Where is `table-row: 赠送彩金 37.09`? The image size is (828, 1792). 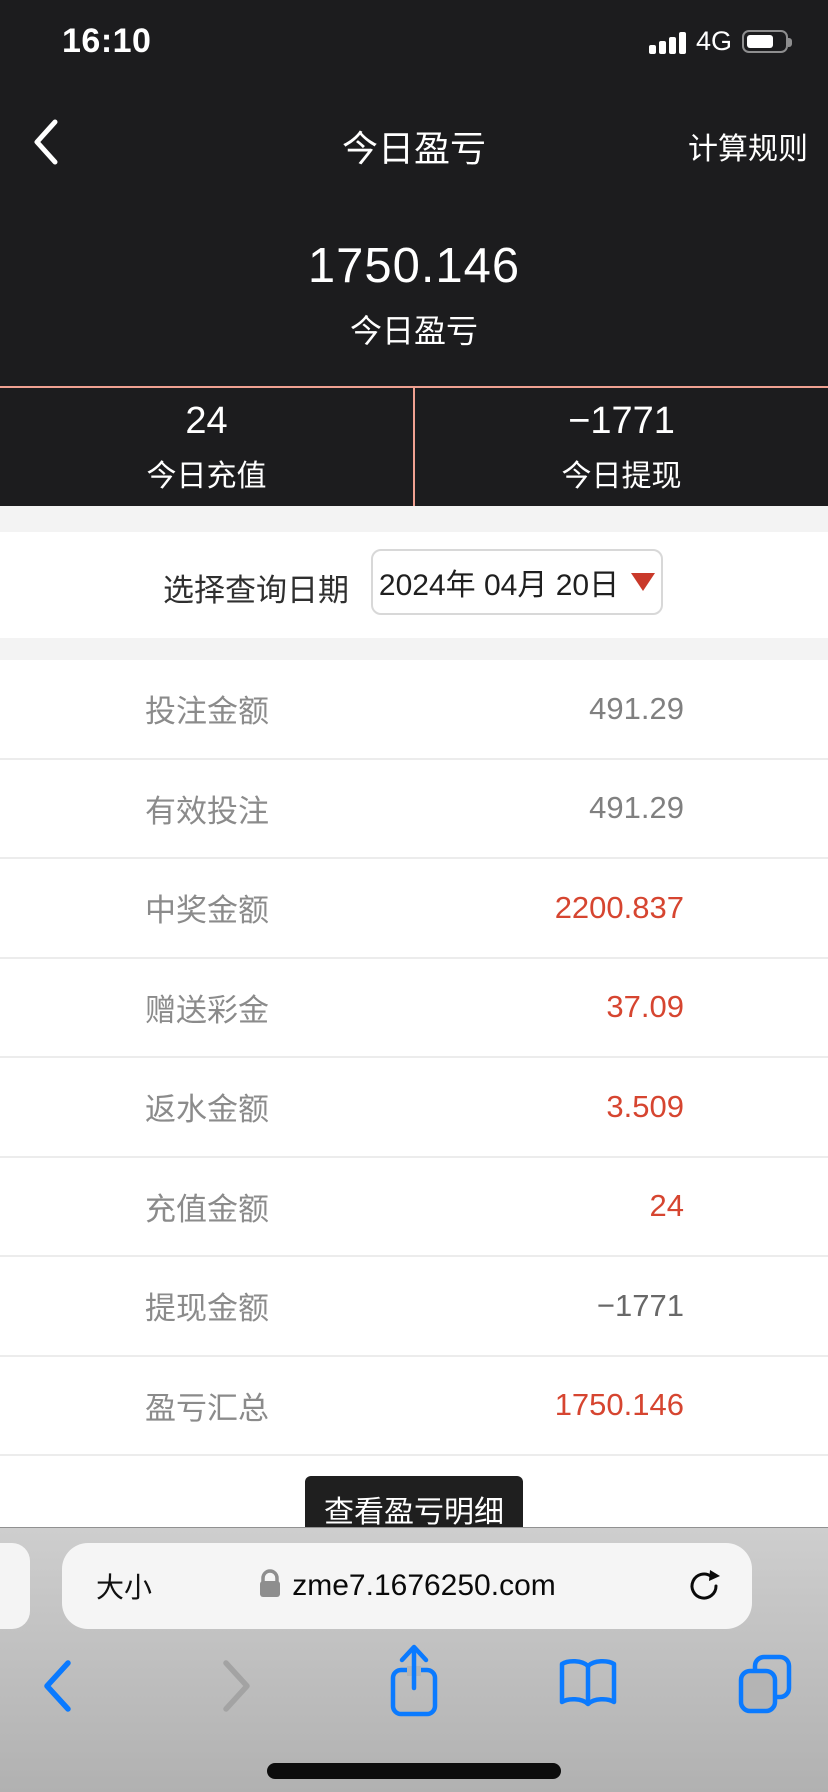 table-row: 赠送彩金 37.09 is located at coordinates (414, 1008).